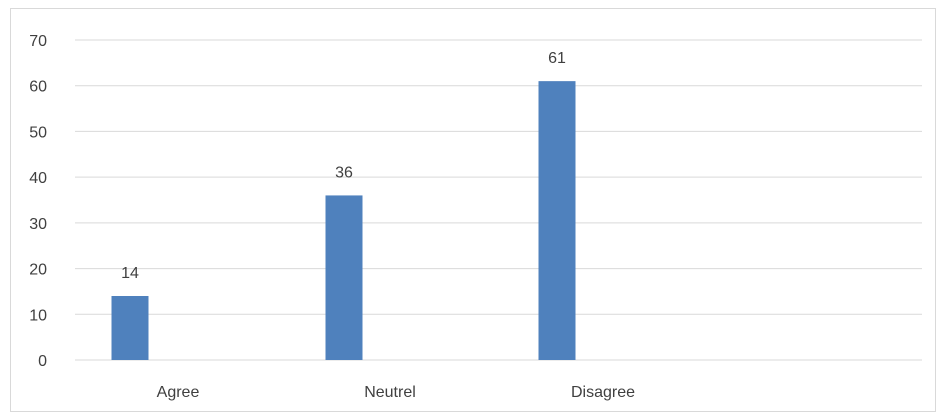  I want to click on y-tick-label: 10, so click(38, 315).